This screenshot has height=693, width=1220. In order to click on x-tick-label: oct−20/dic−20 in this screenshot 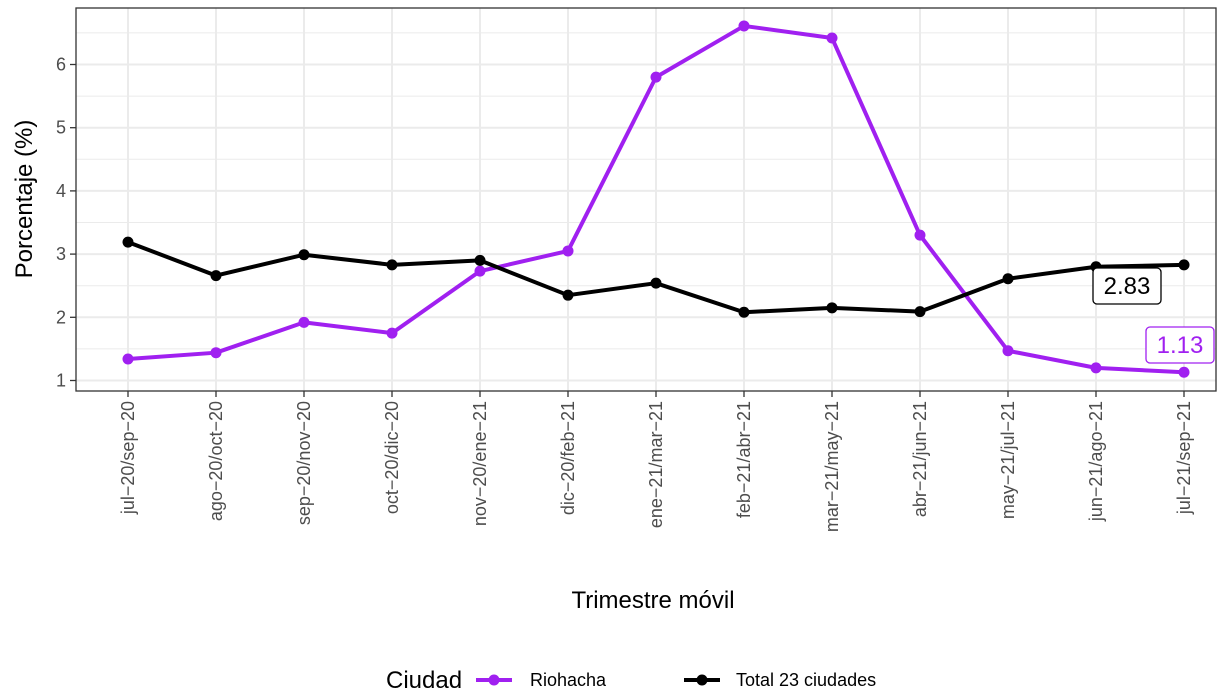, I will do `click(392, 457)`.